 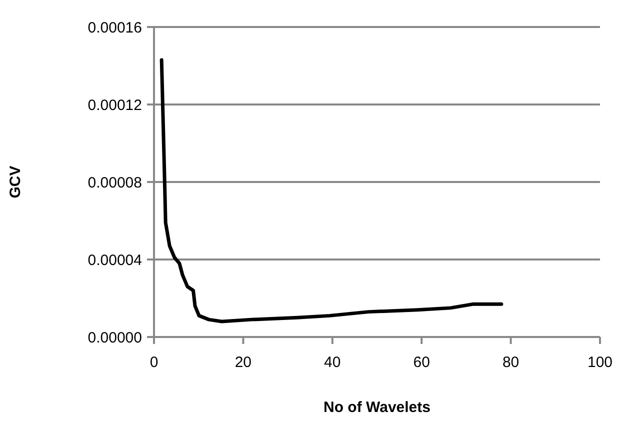 What do you see at coordinates (115, 27) in the screenshot?
I see `y-tick-label: 0.00016` at bounding box center [115, 27].